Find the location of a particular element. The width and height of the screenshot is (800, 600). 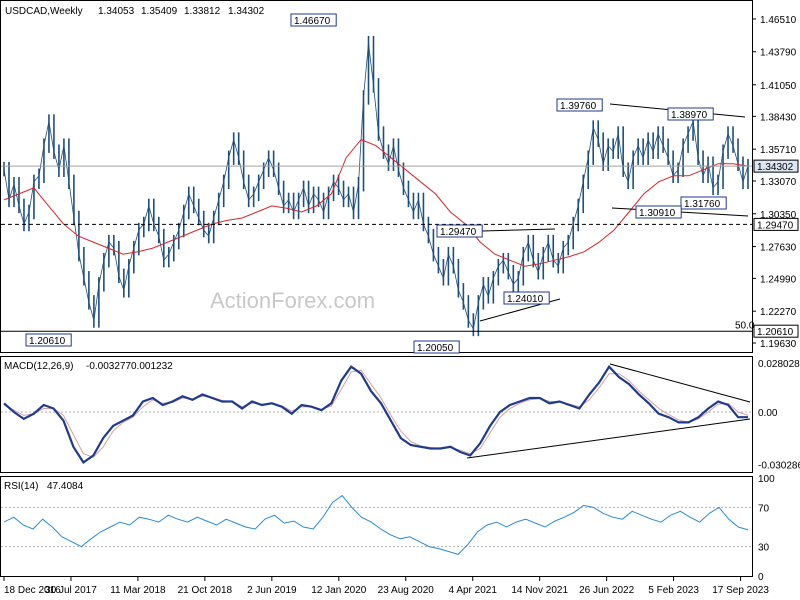

x-tick-label: 26 Jun 2022 is located at coordinates (606, 590).